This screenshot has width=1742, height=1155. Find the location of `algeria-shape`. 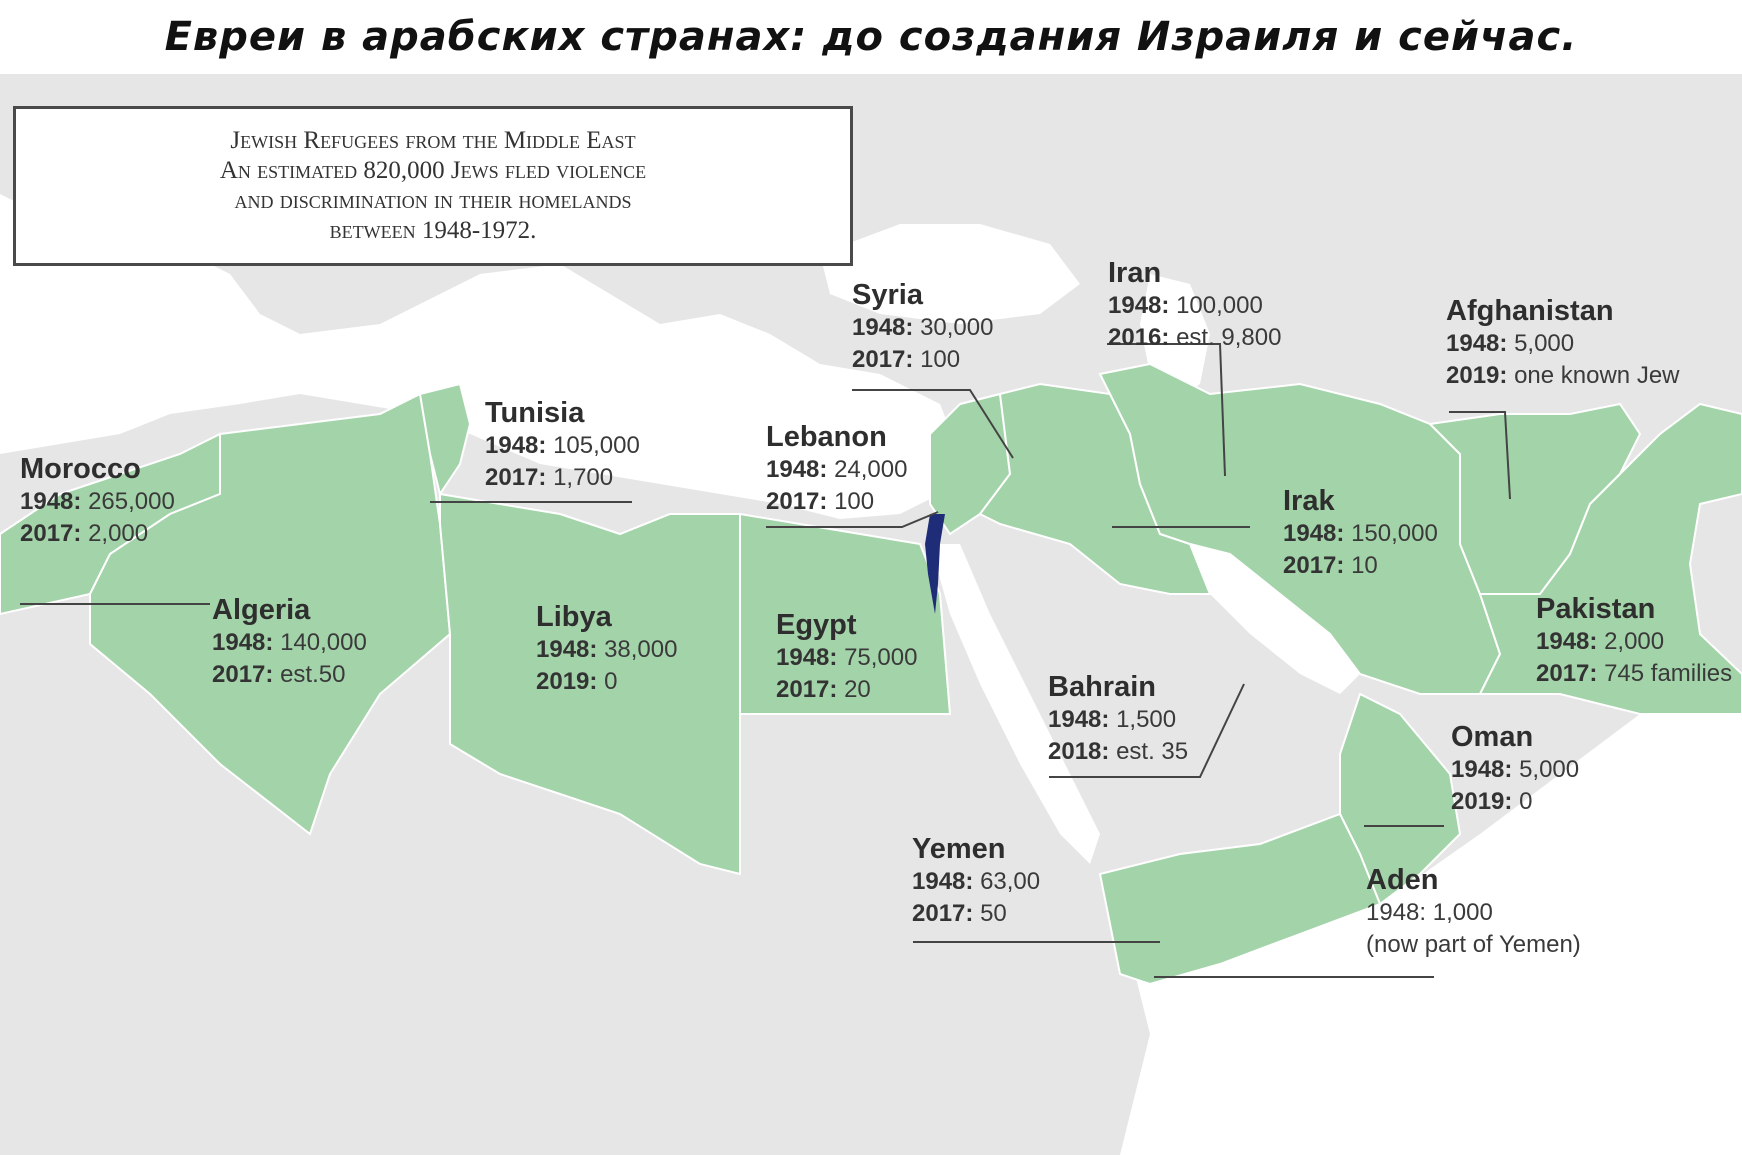

algeria-shape is located at coordinates (270, 614).